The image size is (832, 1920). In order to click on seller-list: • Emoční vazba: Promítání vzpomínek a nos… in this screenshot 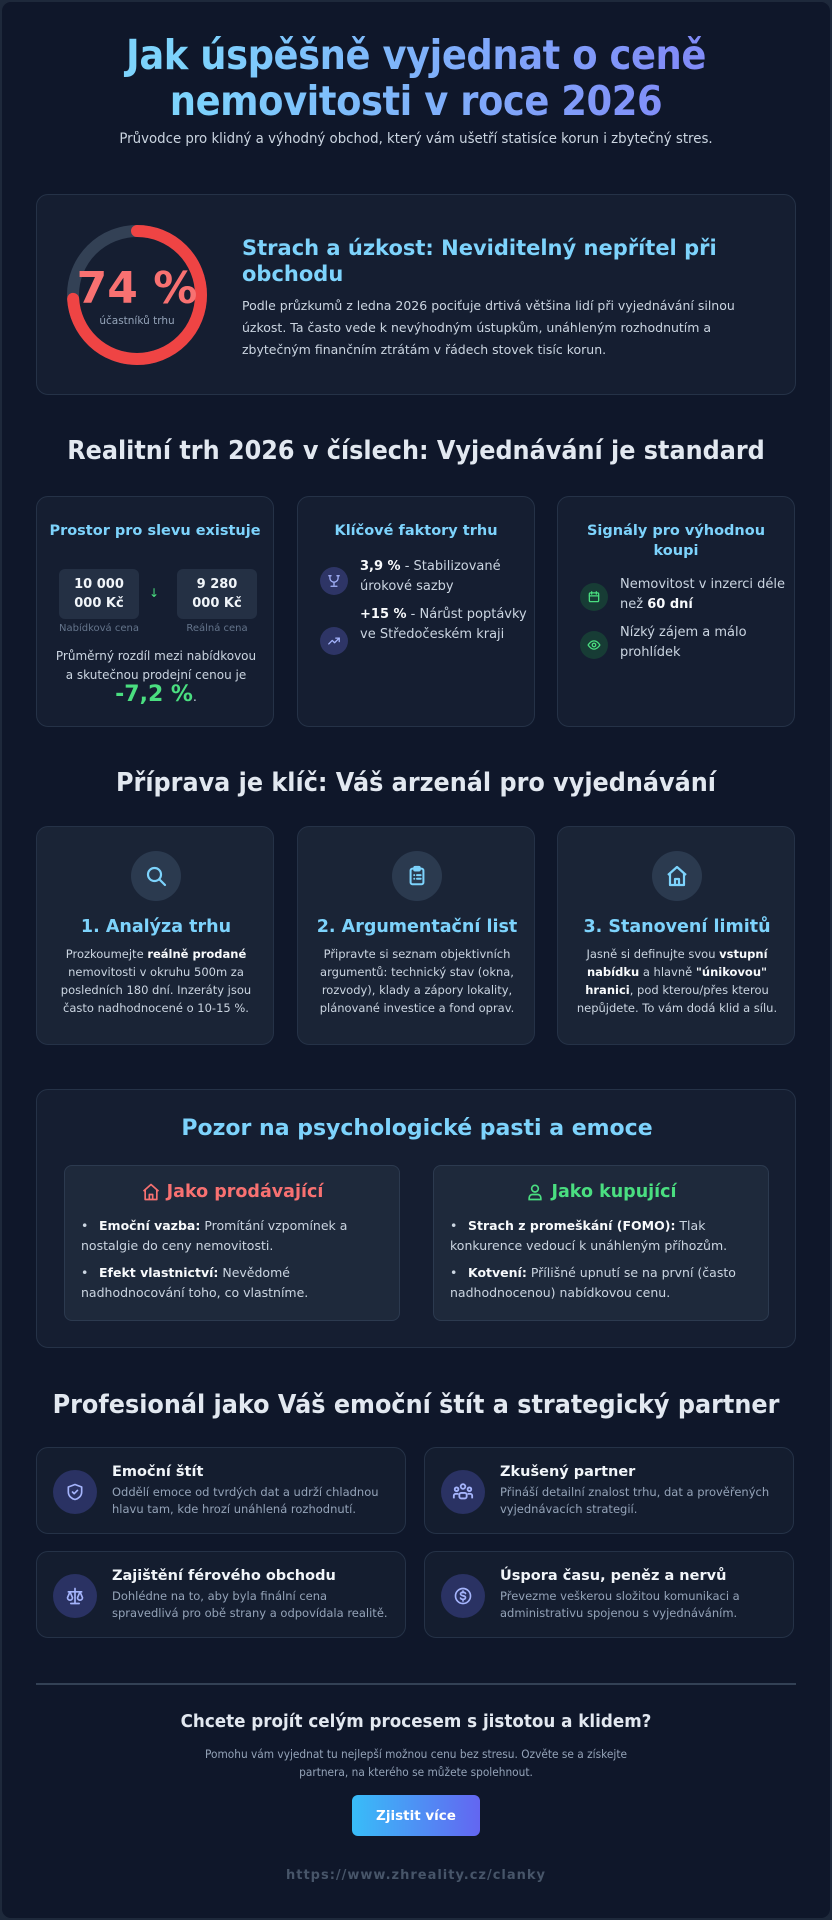, I will do `click(236, 1263)`.